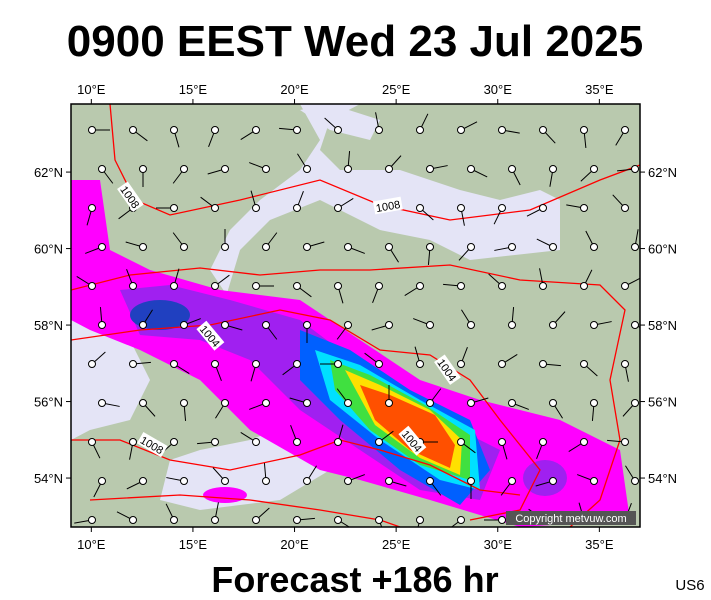  What do you see at coordinates (599, 89) in the screenshot?
I see `x-tick-label: 35°E` at bounding box center [599, 89].